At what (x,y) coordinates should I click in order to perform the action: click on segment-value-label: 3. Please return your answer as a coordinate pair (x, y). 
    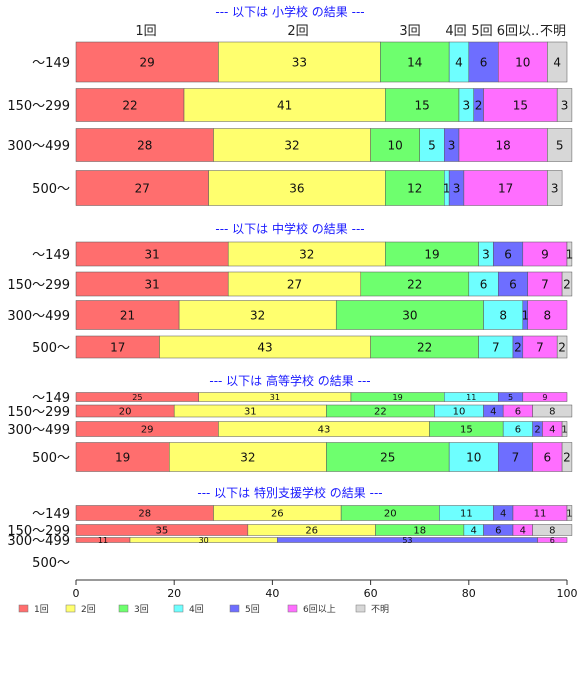
    Looking at the image, I should click on (565, 105).